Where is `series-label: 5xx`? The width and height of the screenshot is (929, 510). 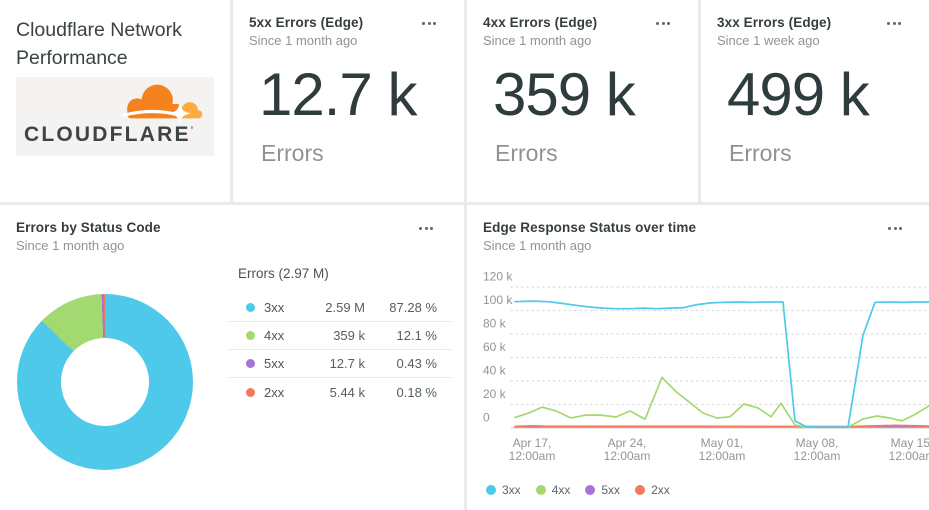
series-label: 5xx is located at coordinates (274, 363).